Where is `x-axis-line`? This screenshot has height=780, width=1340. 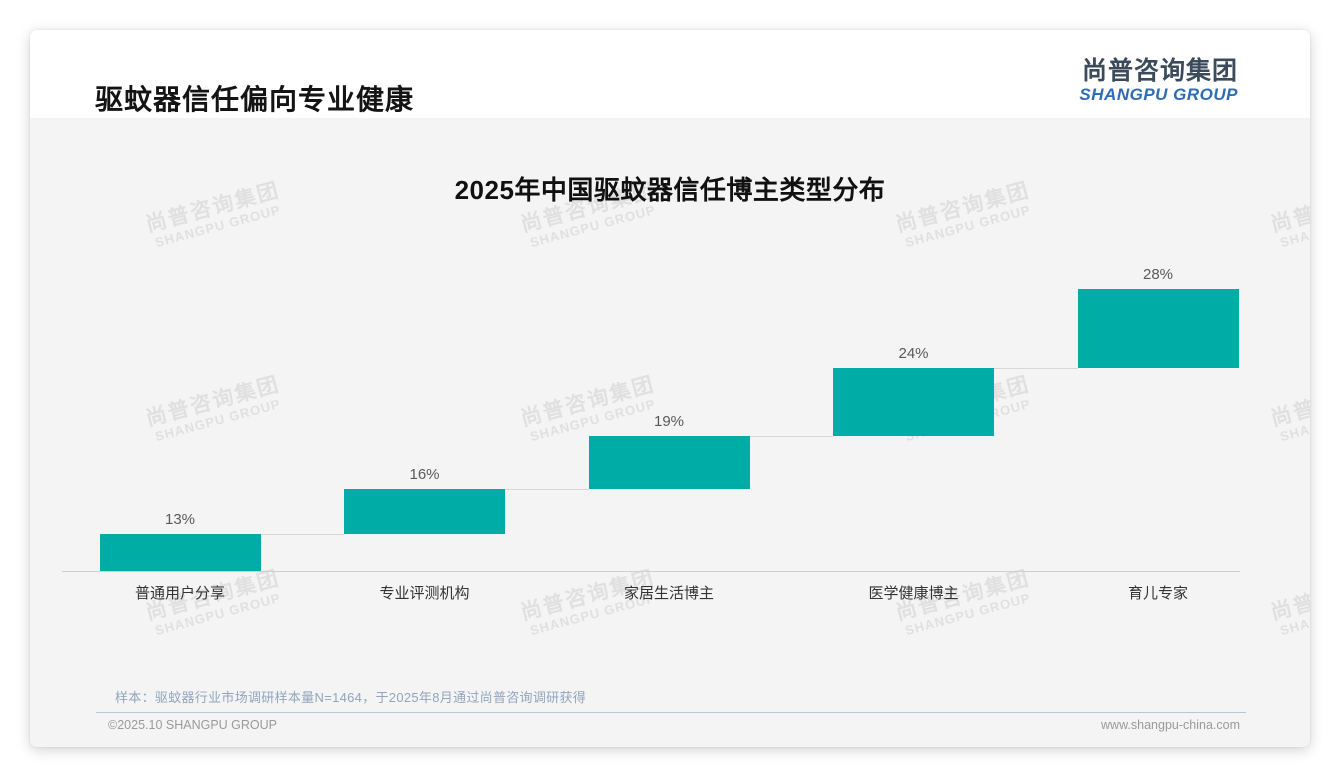 x-axis-line is located at coordinates (651, 571).